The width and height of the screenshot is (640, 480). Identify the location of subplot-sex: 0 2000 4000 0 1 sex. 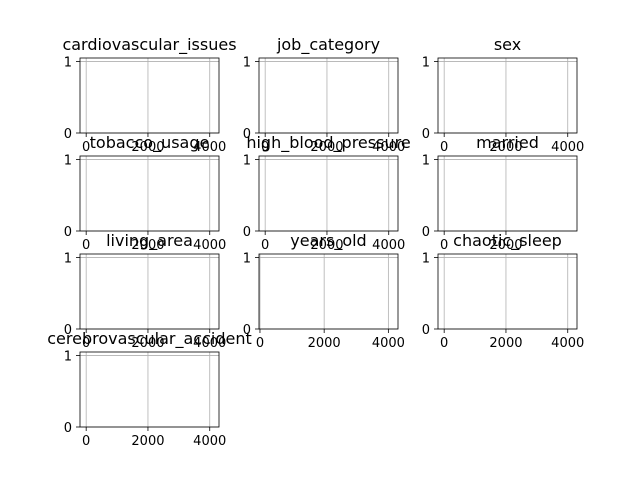
(503, 95).